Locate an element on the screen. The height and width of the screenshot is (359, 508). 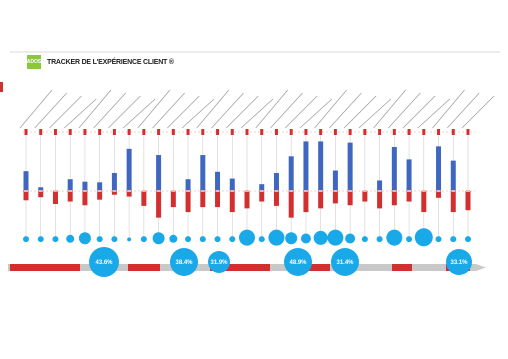
phase-score-label: 43.6% is located at coordinates (104, 263).